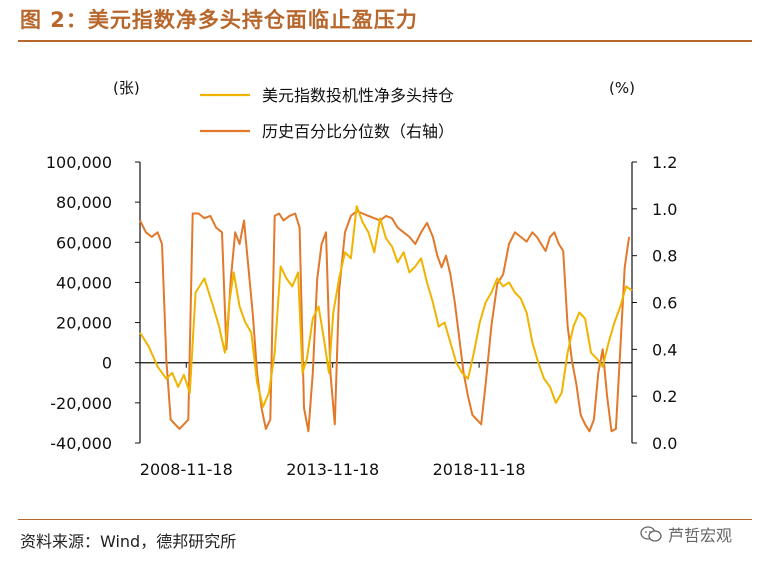  I want to click on y-right-tick-label: 1.0, so click(664, 209).